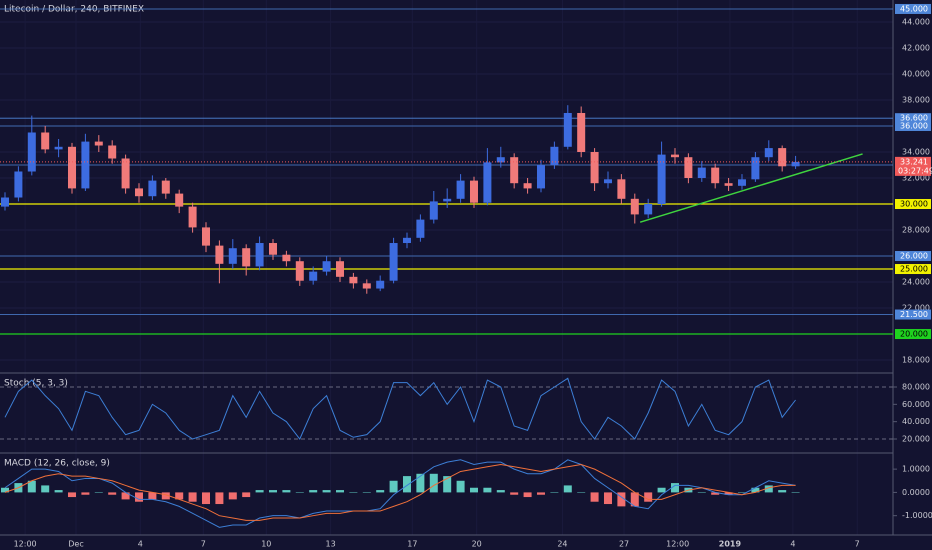 The image size is (932, 550). I want to click on y-tick-label: 24.000, so click(916, 282).